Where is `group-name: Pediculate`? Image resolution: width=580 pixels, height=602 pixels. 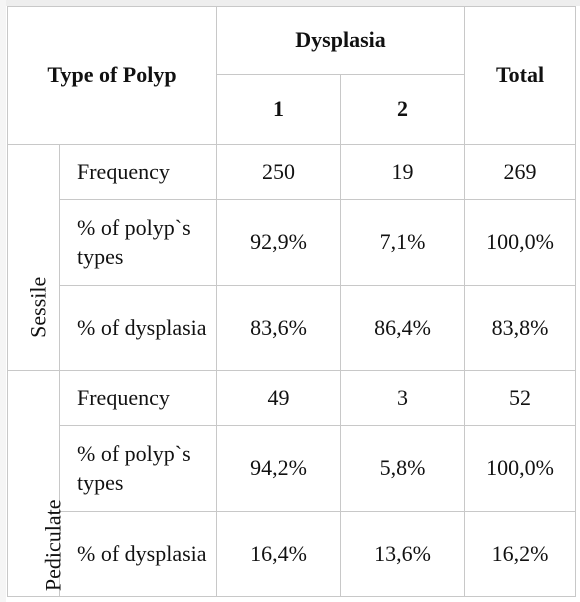 group-name: Pediculate is located at coordinates (53, 545).